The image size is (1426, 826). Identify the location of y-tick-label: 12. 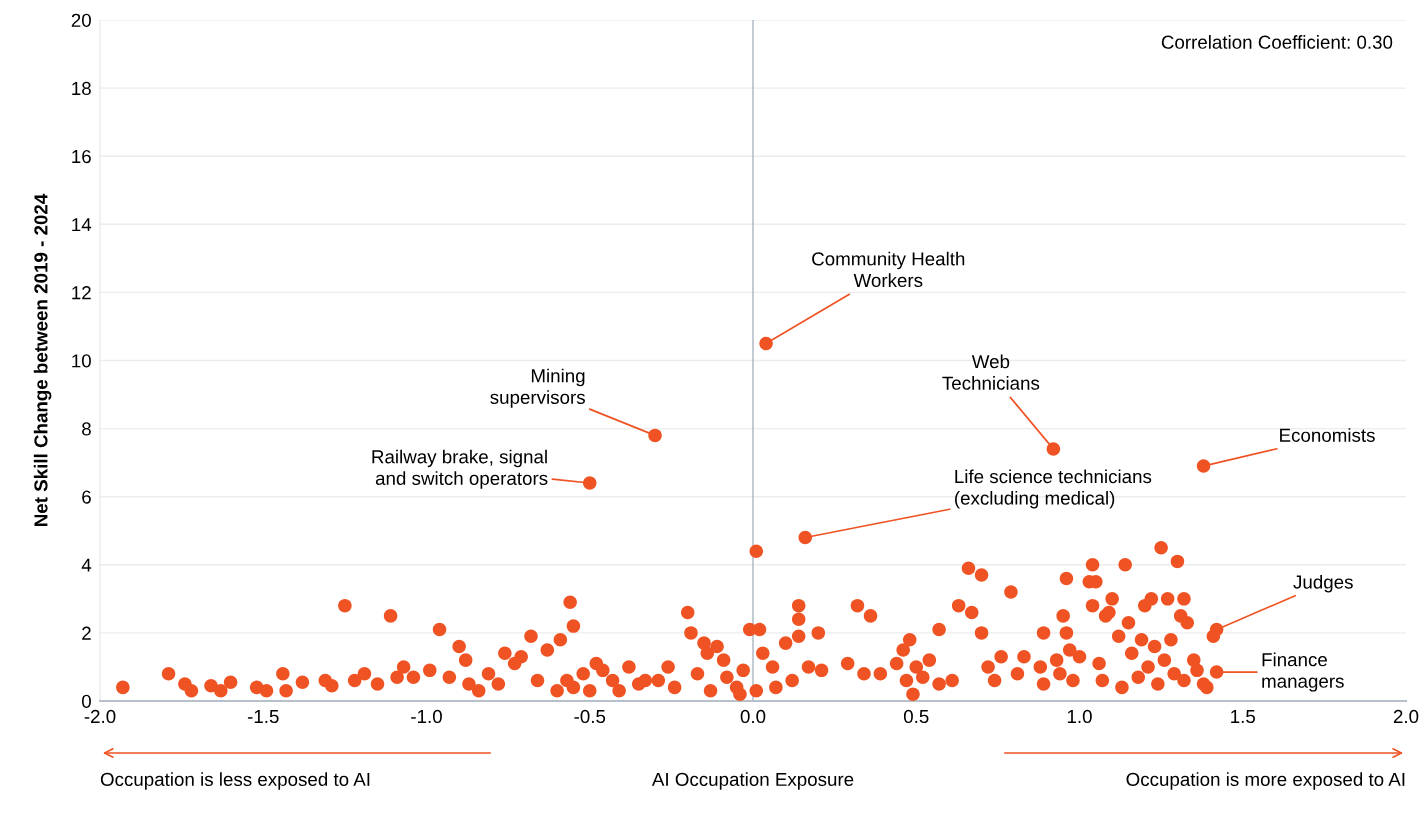
(81, 293).